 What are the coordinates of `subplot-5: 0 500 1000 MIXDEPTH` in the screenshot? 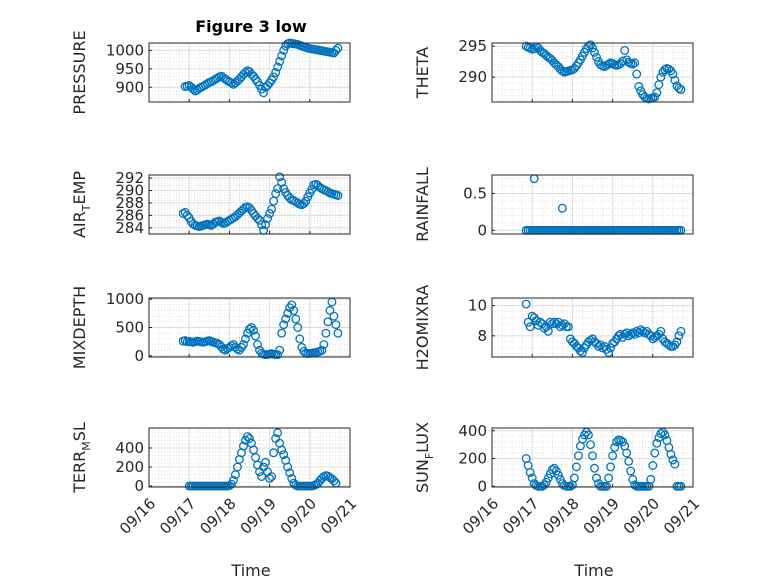 It's located at (210, 327).